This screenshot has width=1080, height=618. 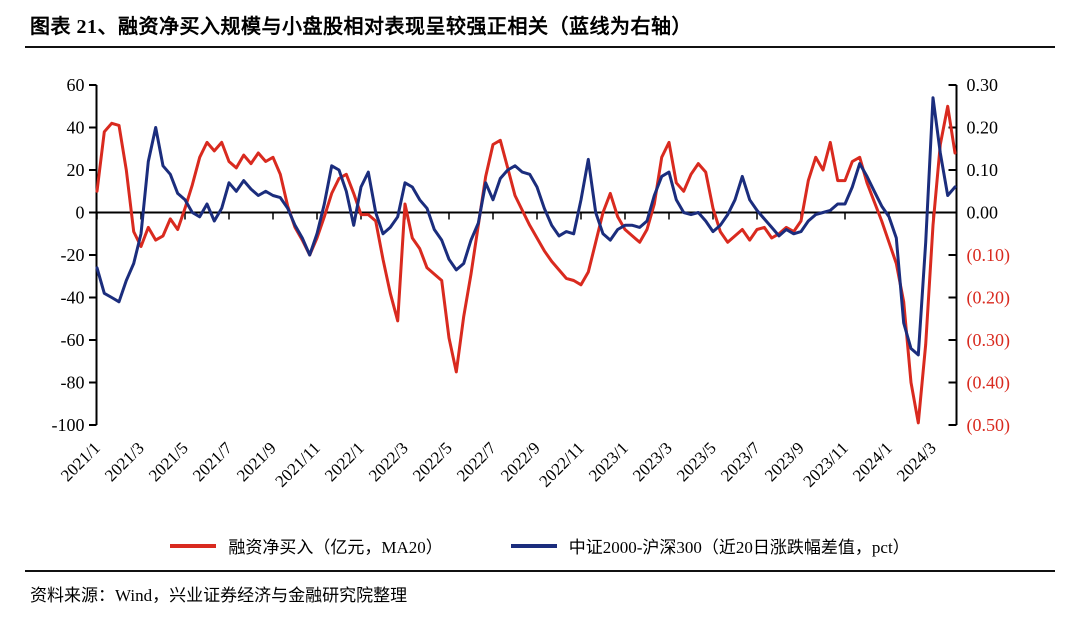 What do you see at coordinates (533, 545) in the screenshot?
I see `blue-line-swatch` at bounding box center [533, 545].